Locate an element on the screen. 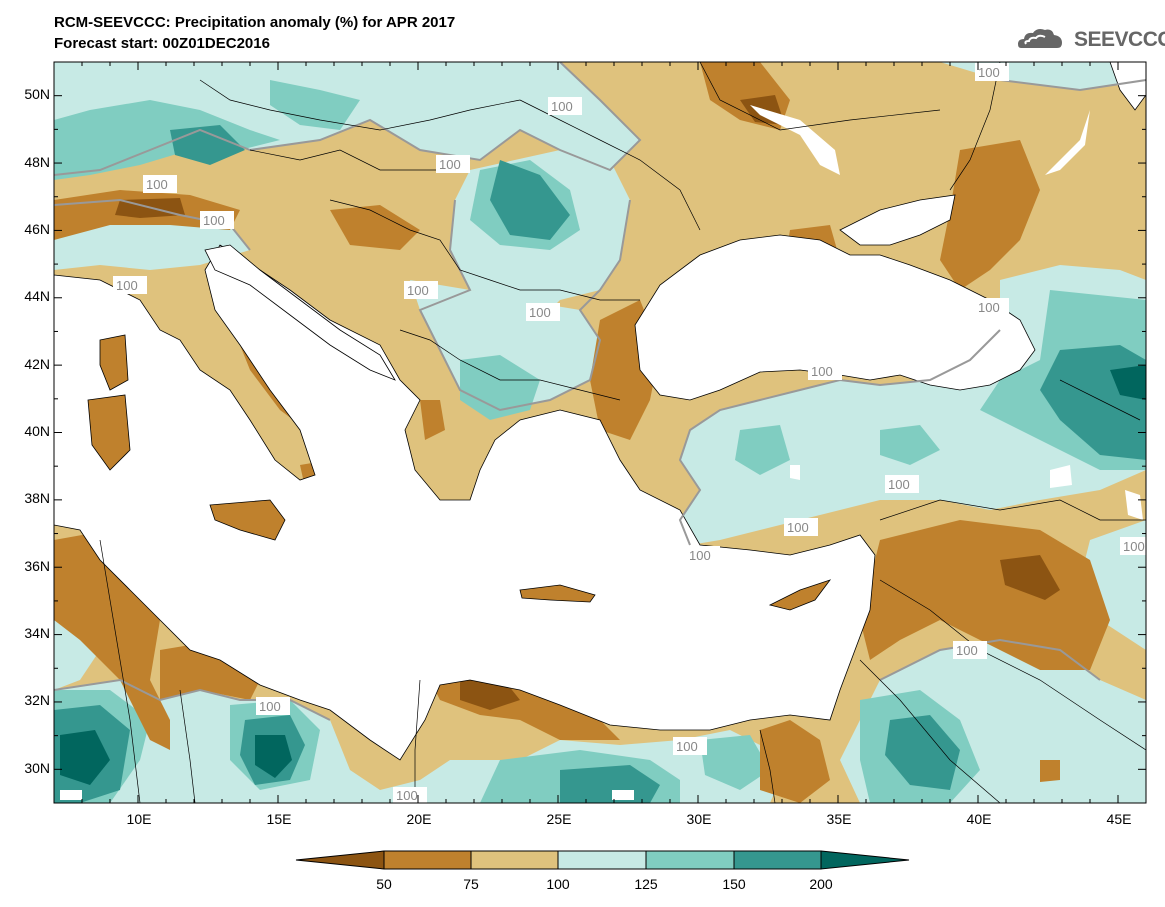  lon-tick-label: 10E is located at coordinates (139, 819).